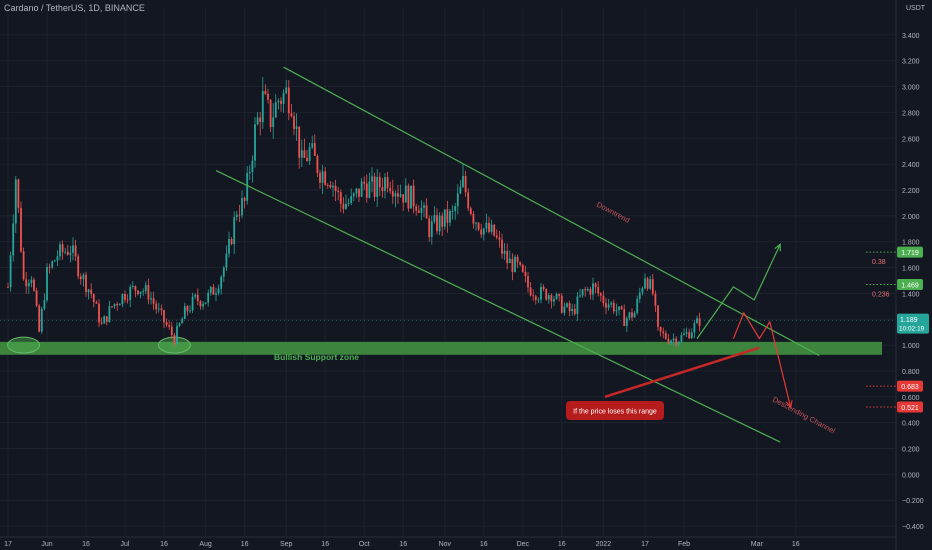 The height and width of the screenshot is (550, 932). Describe the element at coordinates (604, 544) in the screenshot. I see `time-tick-label: 2022` at that location.